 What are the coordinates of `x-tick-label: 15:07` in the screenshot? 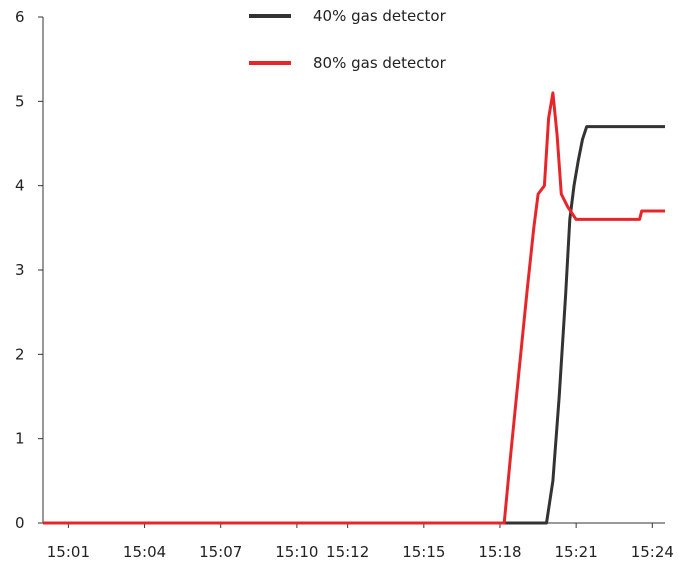 It's located at (220, 552).